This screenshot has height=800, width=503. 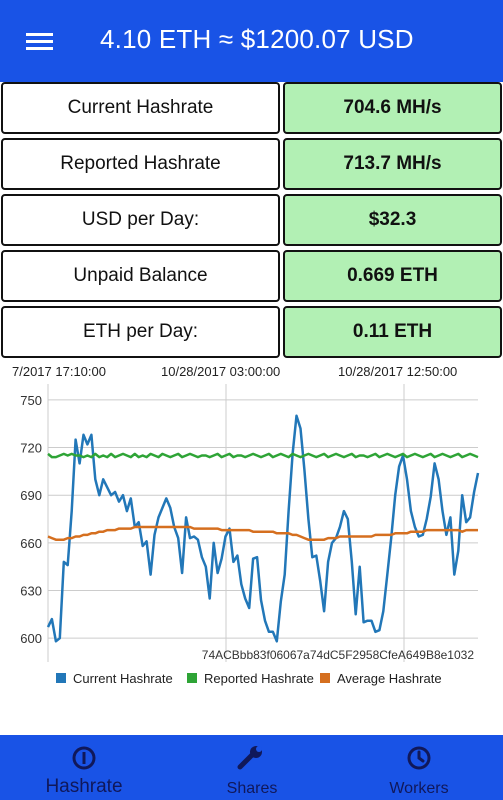 What do you see at coordinates (389, 678) in the screenshot?
I see `legend-label: Average Hashrate` at bounding box center [389, 678].